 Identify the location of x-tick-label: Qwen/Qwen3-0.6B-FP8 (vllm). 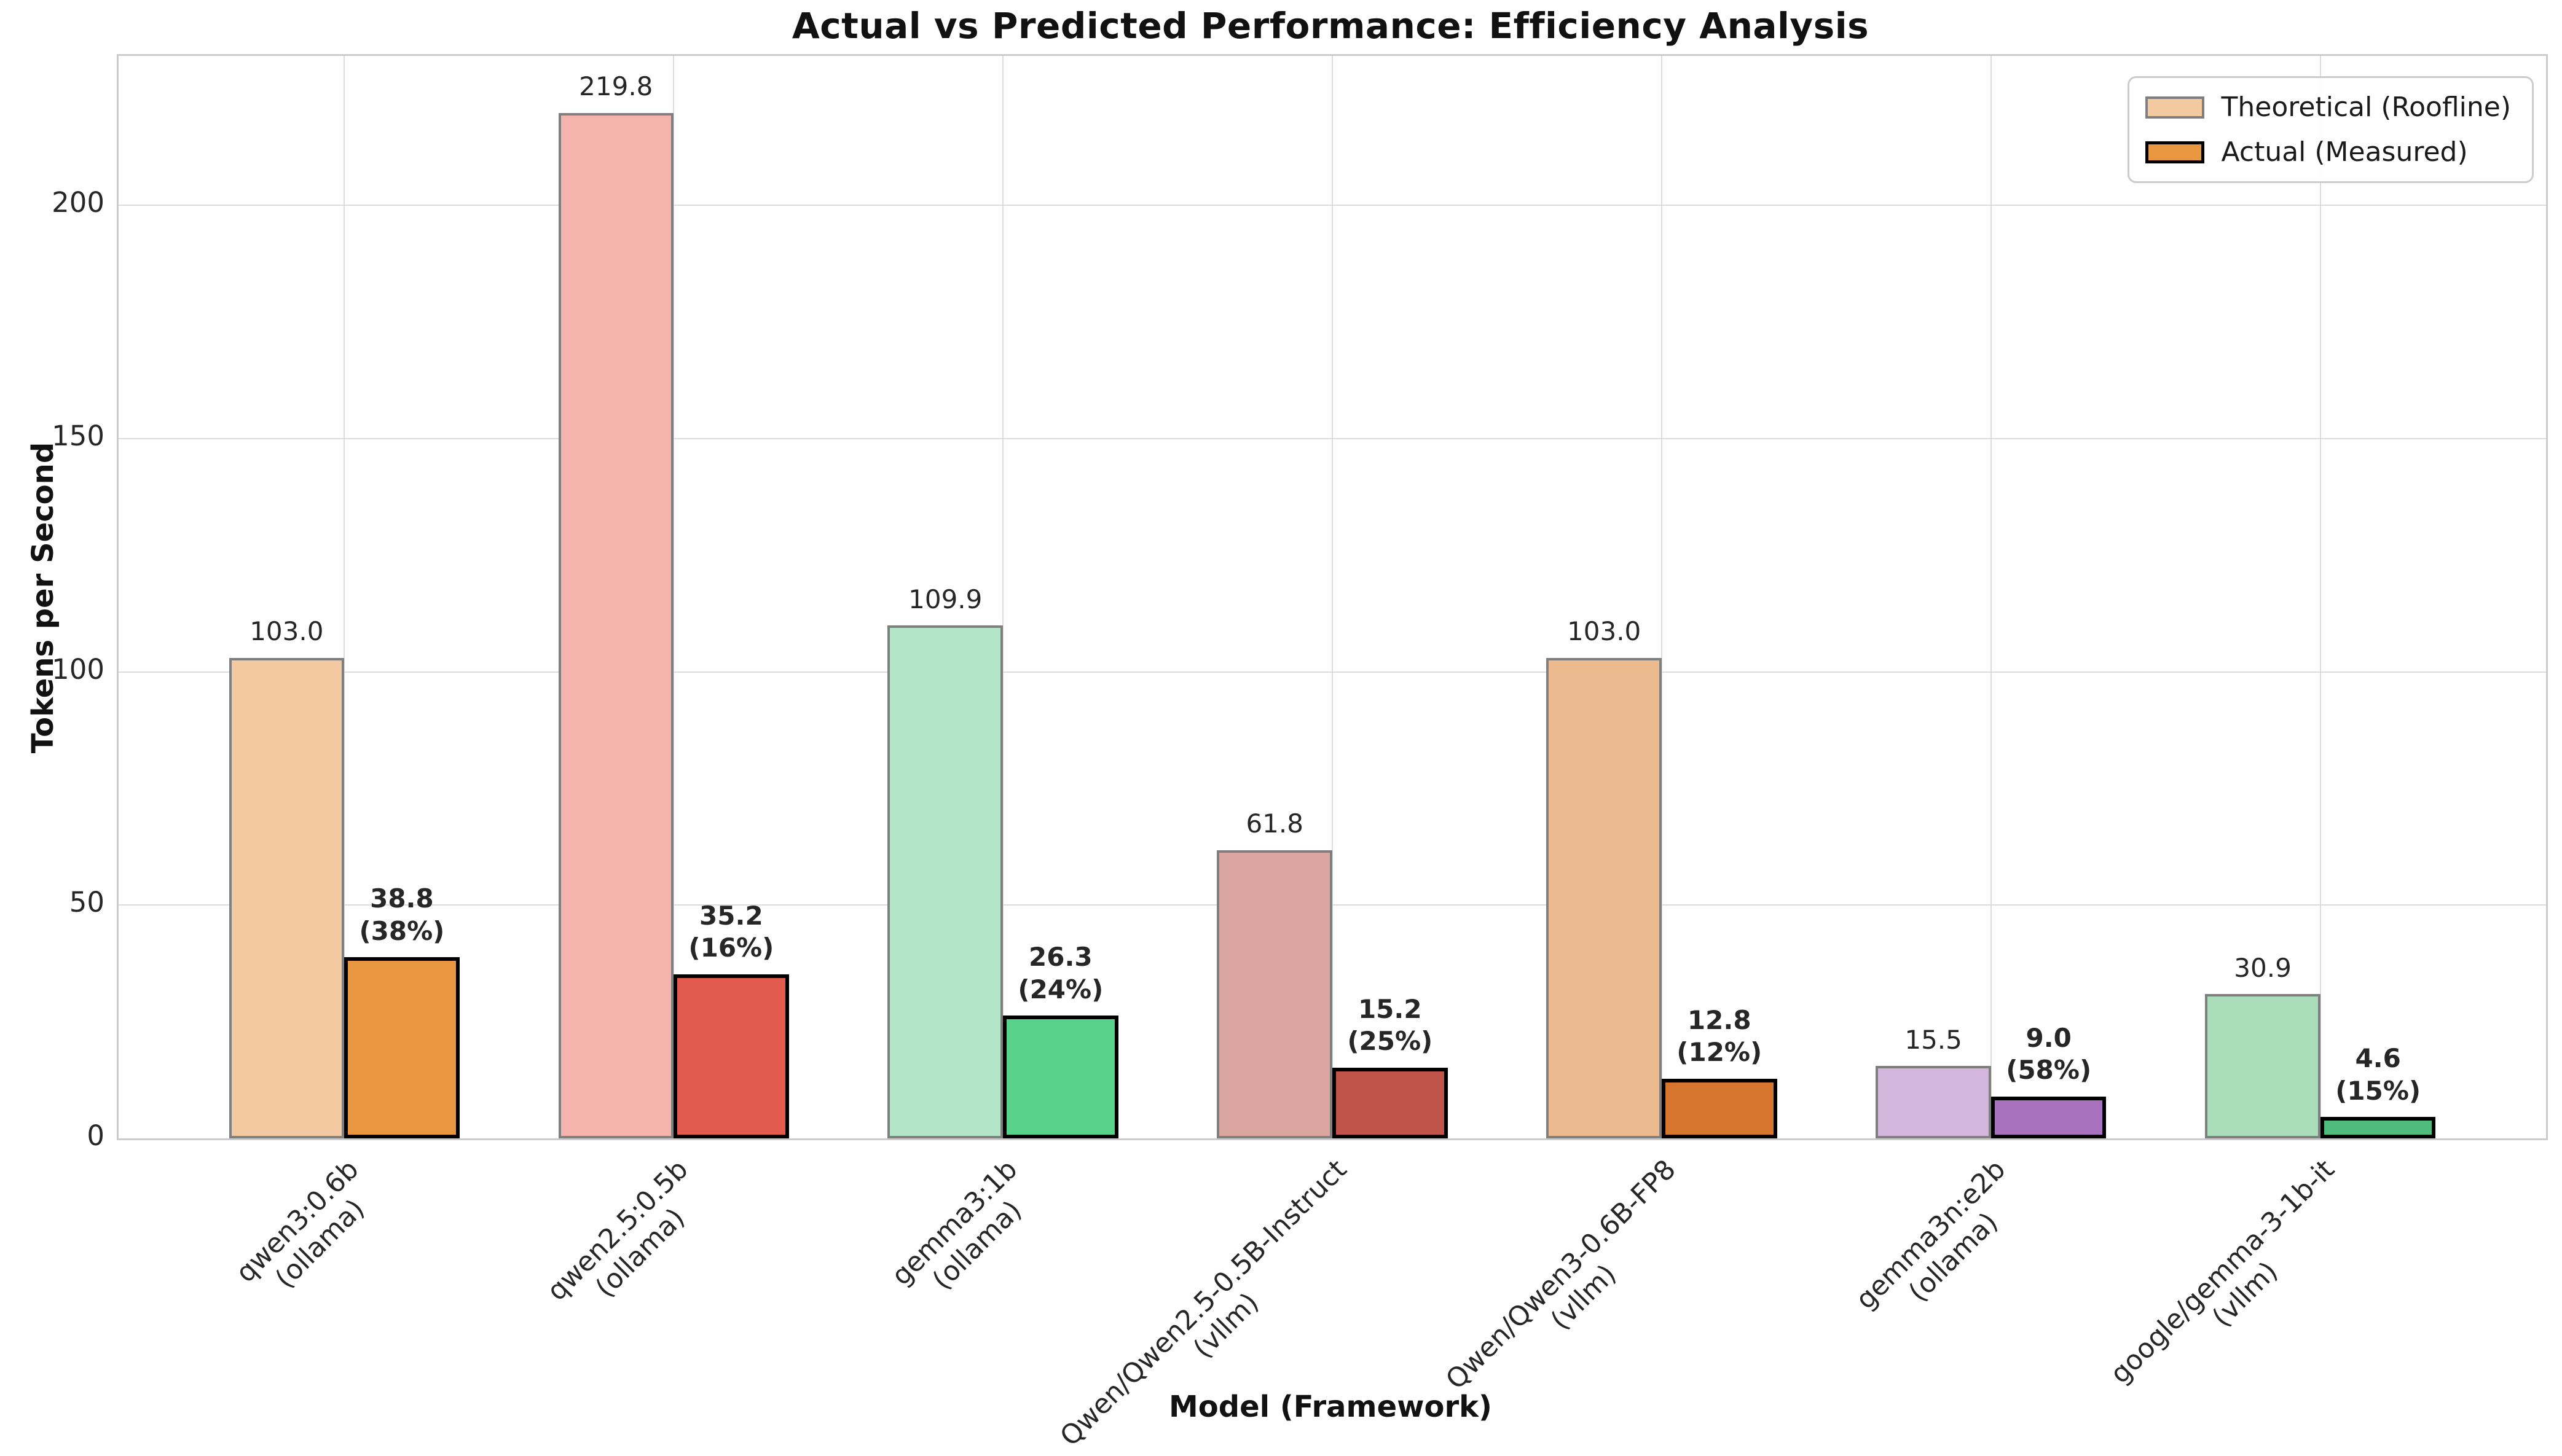
(1561, 1275).